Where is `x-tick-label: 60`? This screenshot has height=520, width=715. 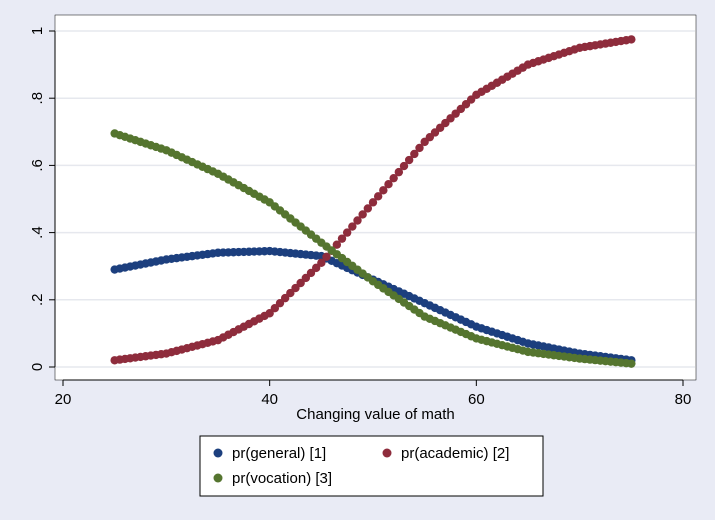
x-tick-label: 60 is located at coordinates (476, 399).